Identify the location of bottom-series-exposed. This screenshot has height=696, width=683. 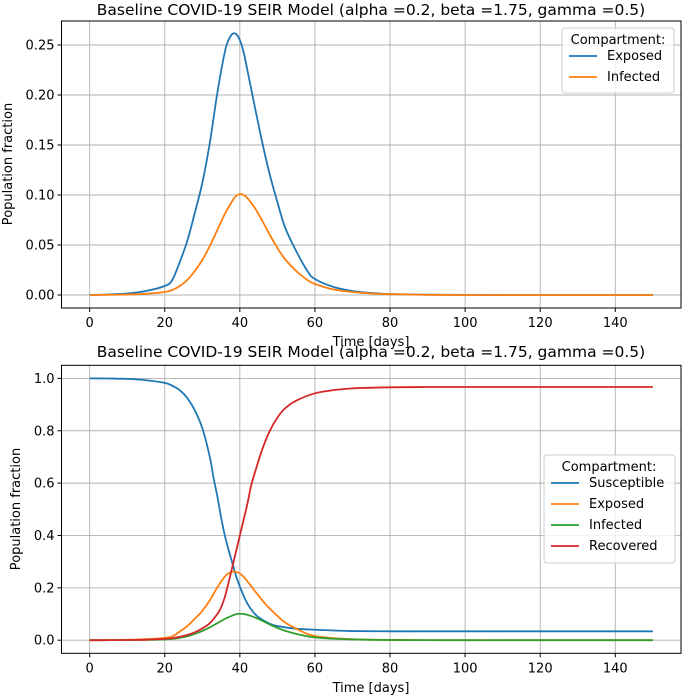
(371, 606).